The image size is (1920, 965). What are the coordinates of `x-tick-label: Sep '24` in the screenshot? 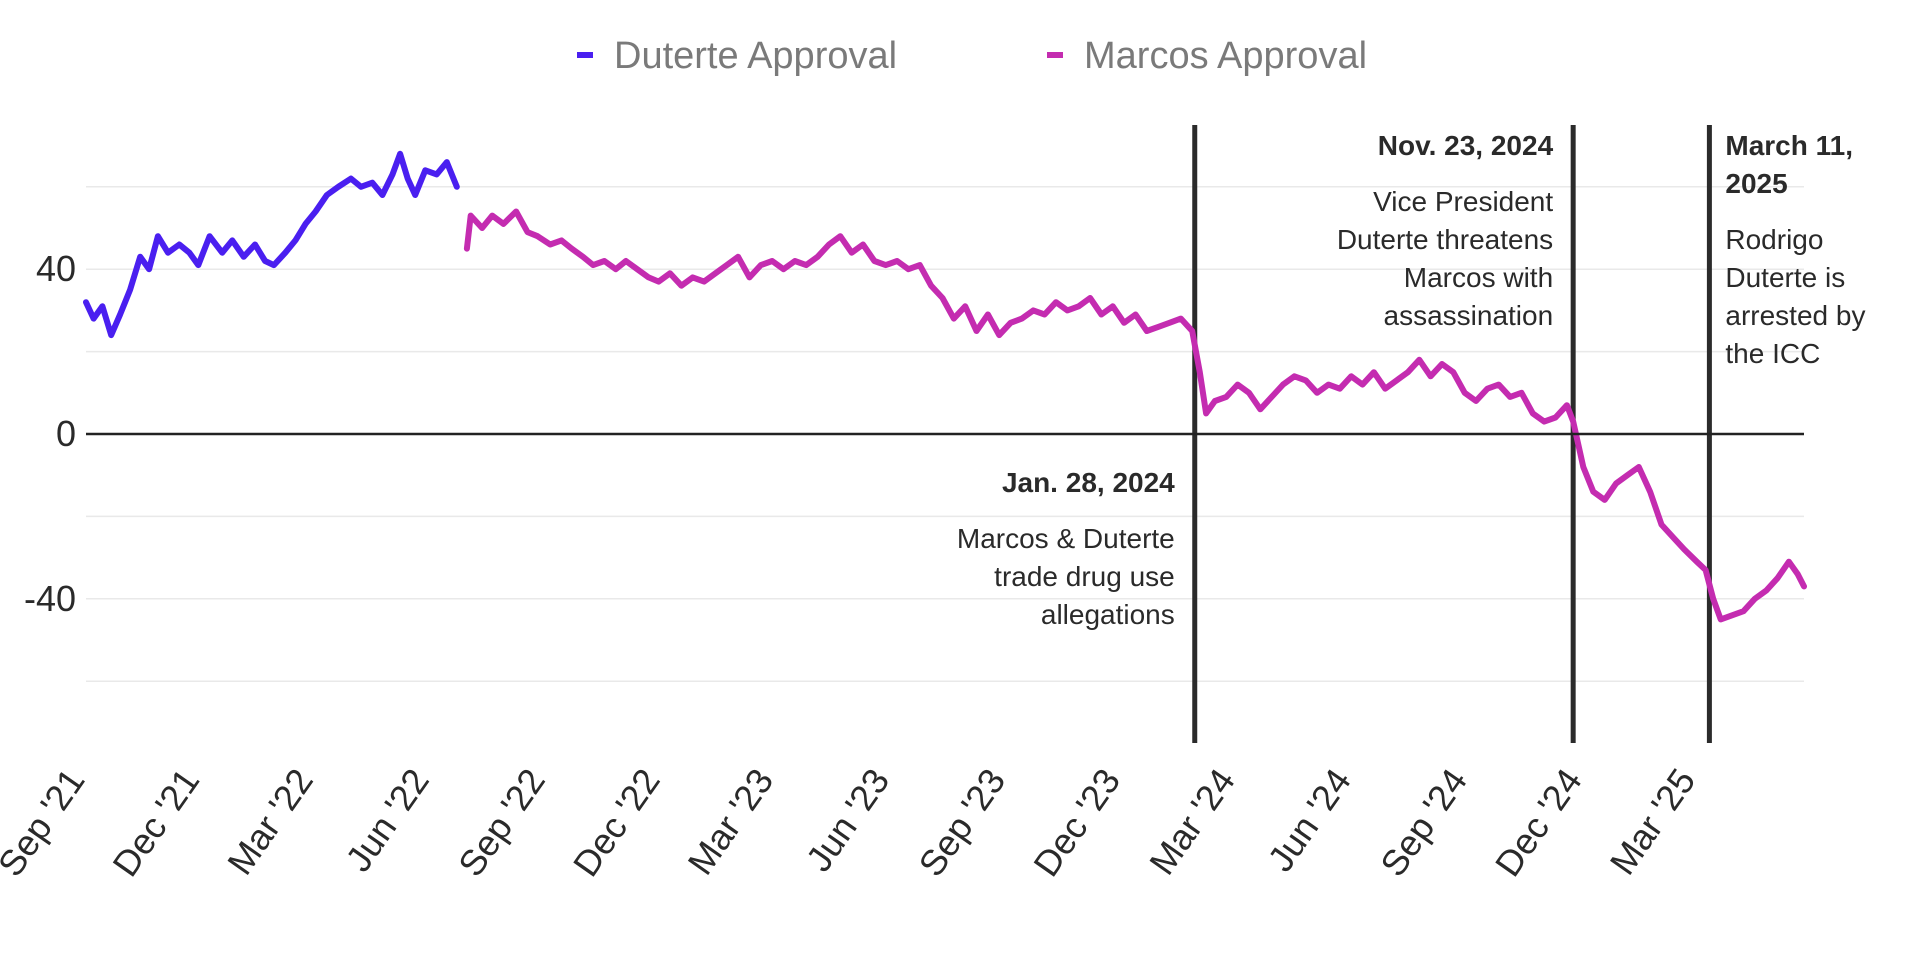 It's located at (1423, 822).